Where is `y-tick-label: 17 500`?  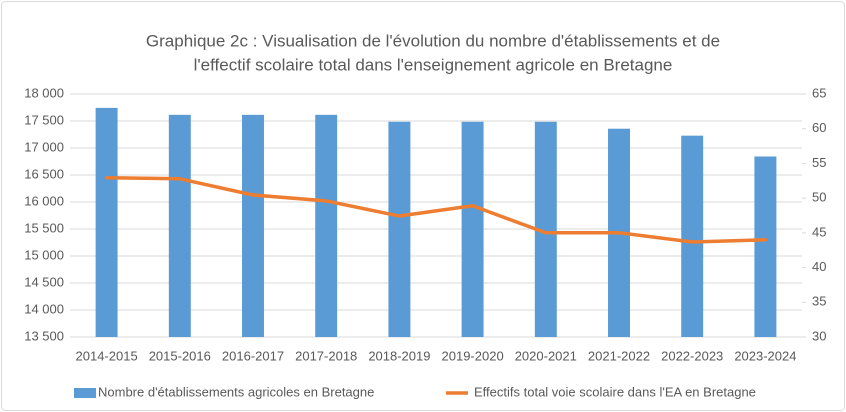
y-tick-label: 17 500 is located at coordinates (44, 119).